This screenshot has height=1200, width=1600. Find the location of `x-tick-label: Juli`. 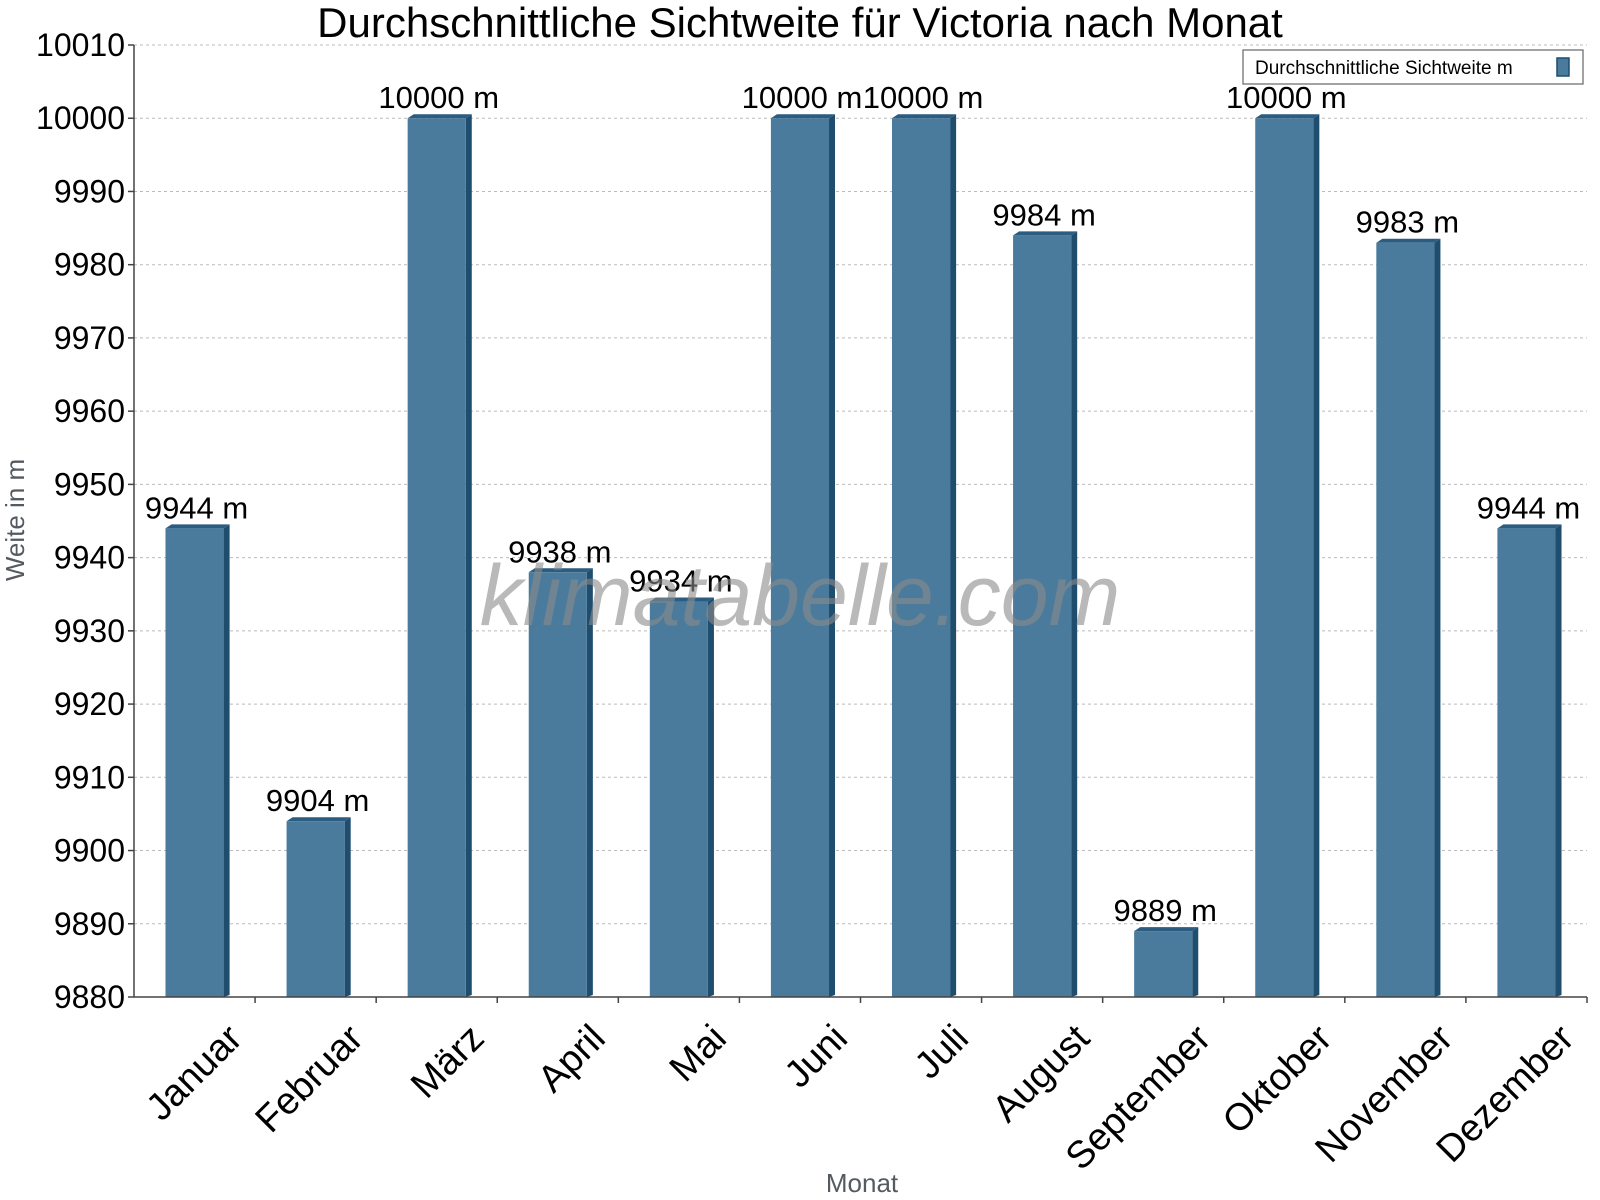

x-tick-label: Juli is located at coordinates (942, 1052).